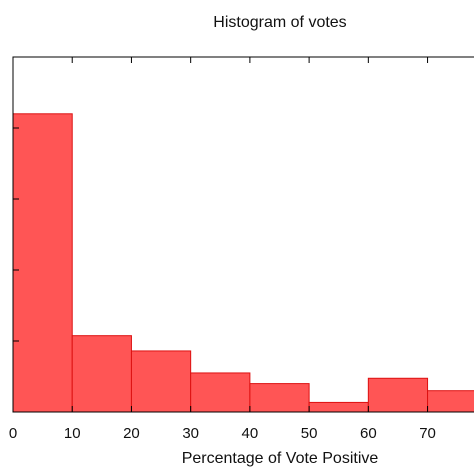  Describe the element at coordinates (72, 433) in the screenshot. I see `x-tick-label: 10` at that location.